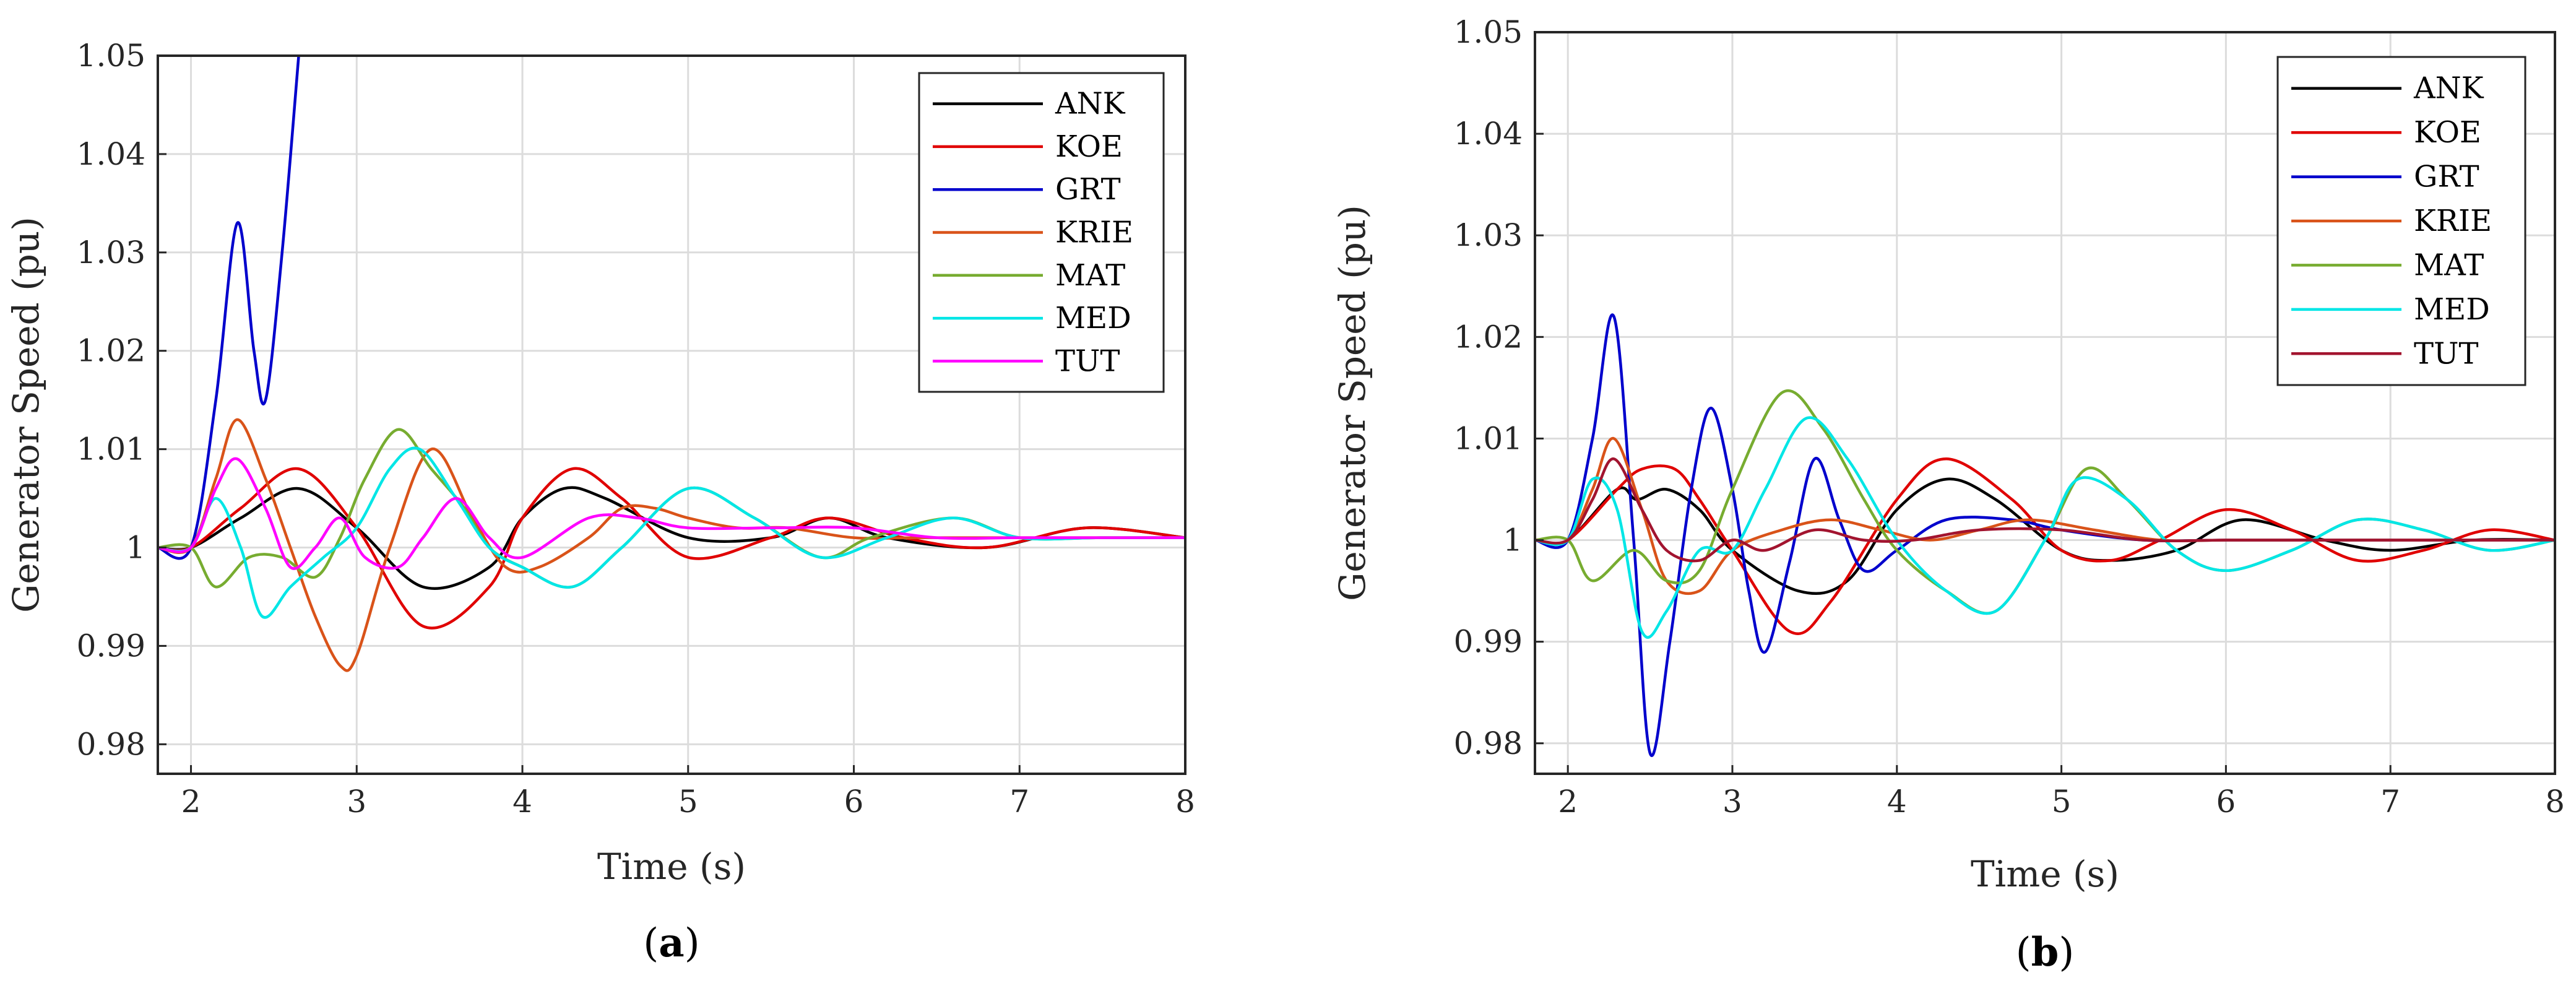  What do you see at coordinates (671, 943) in the screenshot?
I see `subfigure-caption: (a)` at bounding box center [671, 943].